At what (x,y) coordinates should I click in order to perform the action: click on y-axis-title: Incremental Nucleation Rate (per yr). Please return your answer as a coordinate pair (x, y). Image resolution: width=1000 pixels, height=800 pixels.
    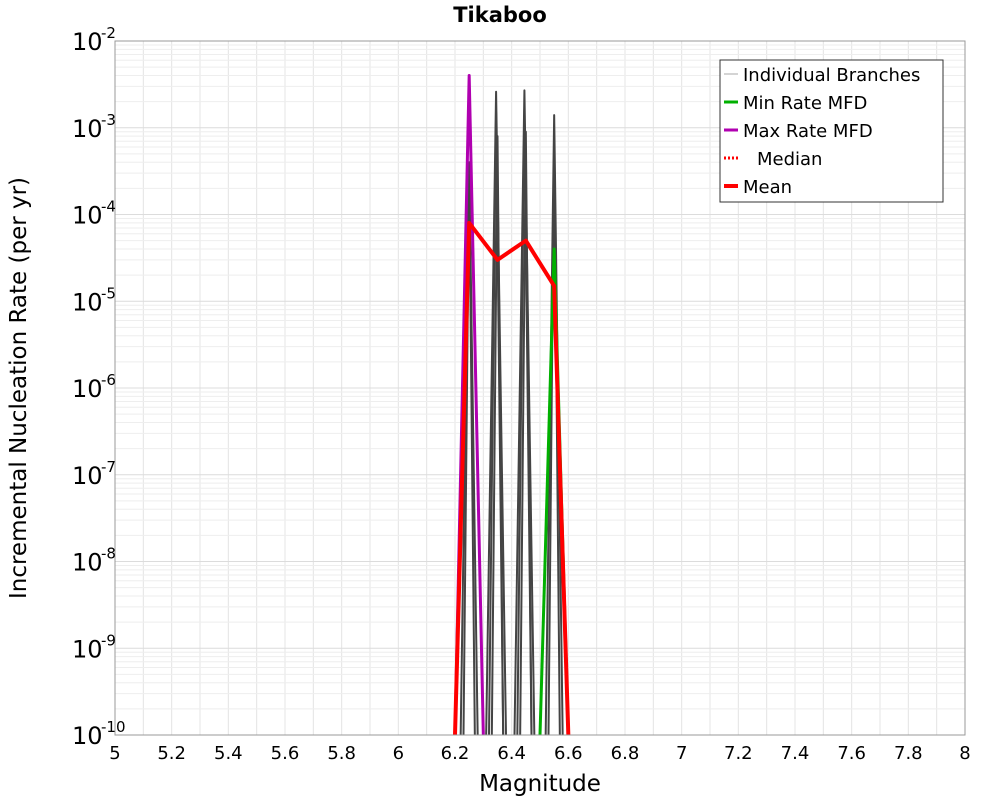
    Looking at the image, I should click on (19, 388).